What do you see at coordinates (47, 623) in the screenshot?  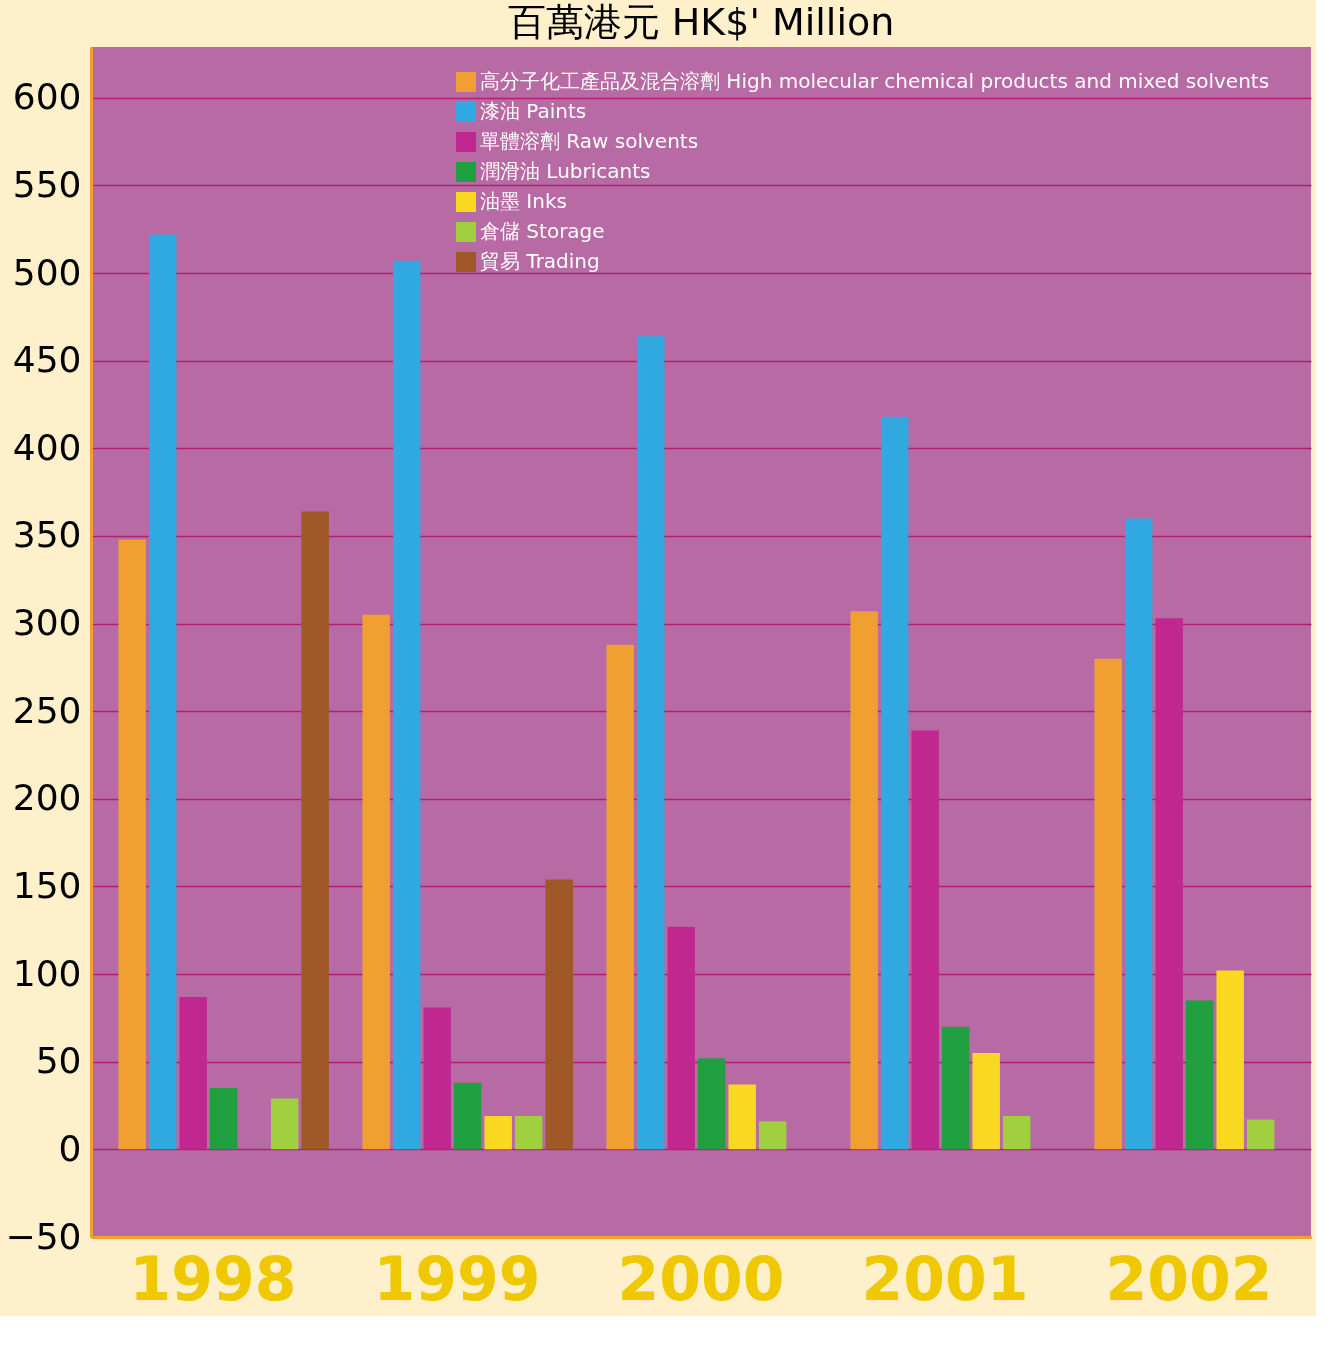 I see `y-tick-label: 300` at bounding box center [47, 623].